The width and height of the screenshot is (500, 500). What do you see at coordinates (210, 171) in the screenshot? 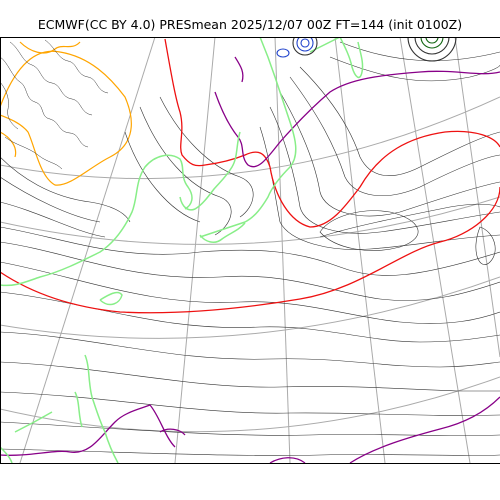
I see `coastline-korea` at bounding box center [210, 171].